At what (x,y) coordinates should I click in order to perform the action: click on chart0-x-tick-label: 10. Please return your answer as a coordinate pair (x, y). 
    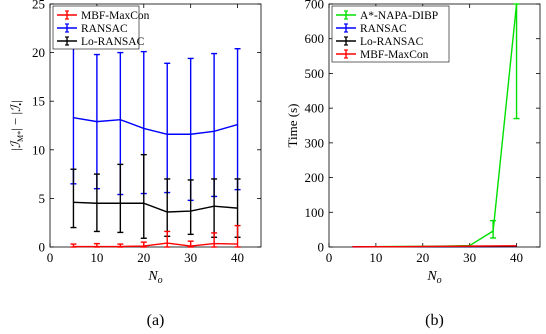
    Looking at the image, I should click on (96, 257).